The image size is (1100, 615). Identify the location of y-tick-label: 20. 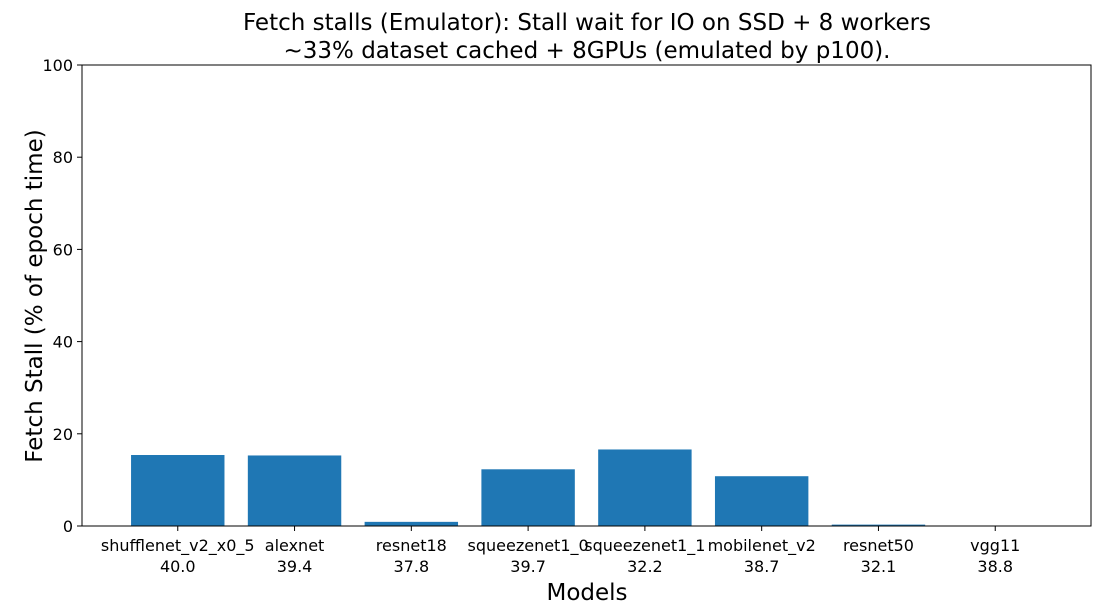
(63, 434).